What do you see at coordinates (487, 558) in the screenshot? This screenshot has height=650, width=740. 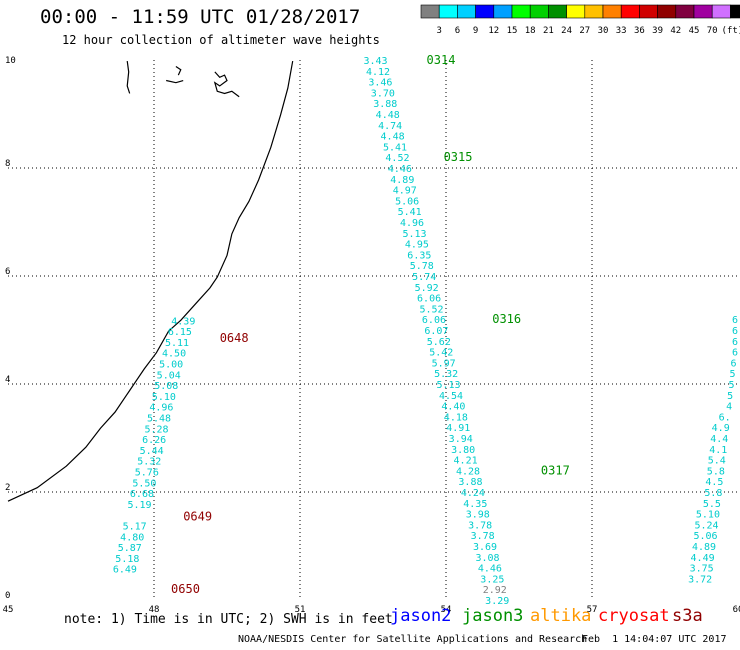 I see `wave-height-label: 3.08` at bounding box center [487, 558].